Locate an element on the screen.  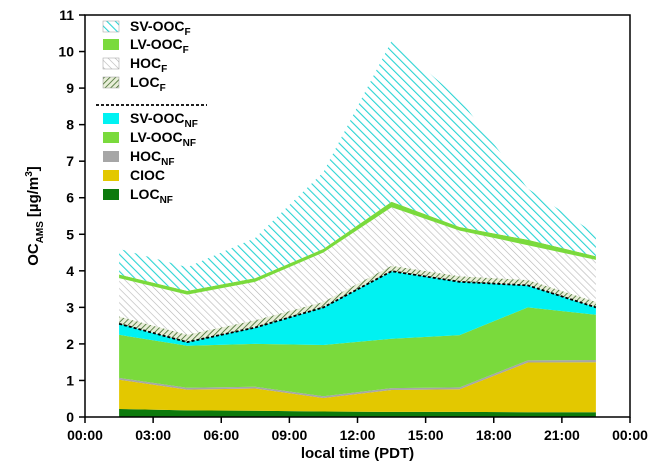
y-tick-label: 7 is located at coordinates (70, 161).